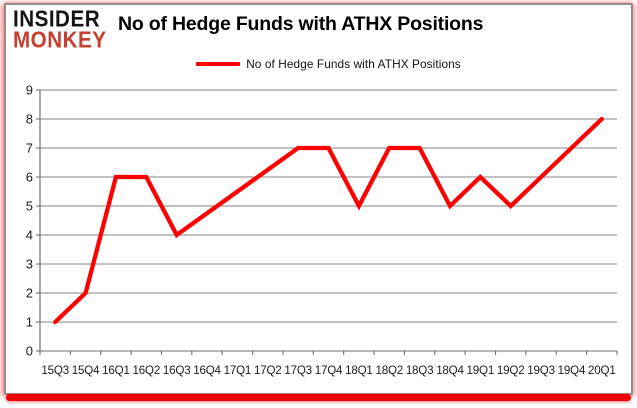 Image resolution: width=637 pixels, height=408 pixels. What do you see at coordinates (318, 397) in the screenshot?
I see `red-accent-bar` at bounding box center [318, 397].